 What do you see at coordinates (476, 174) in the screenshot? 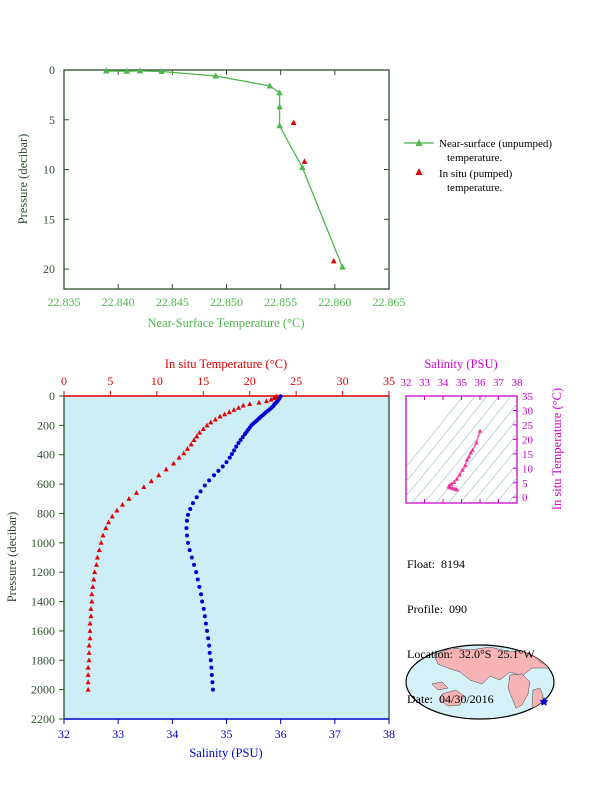
I see `legend-in-situ-line1: In situ (pumped)` at bounding box center [476, 174].